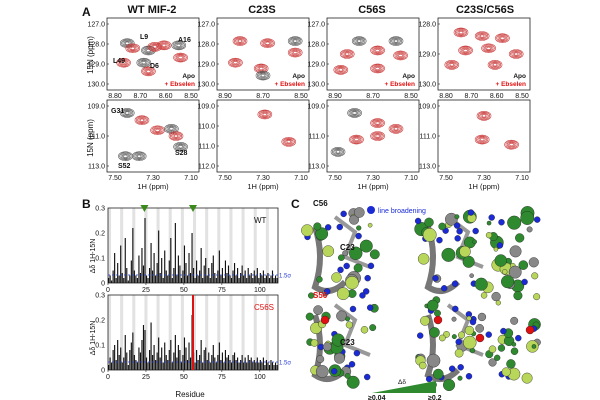  What do you see at coordinates (206, 107) in the screenshot?
I see `y-tick-label: 109.0` at bounding box center [206, 107].